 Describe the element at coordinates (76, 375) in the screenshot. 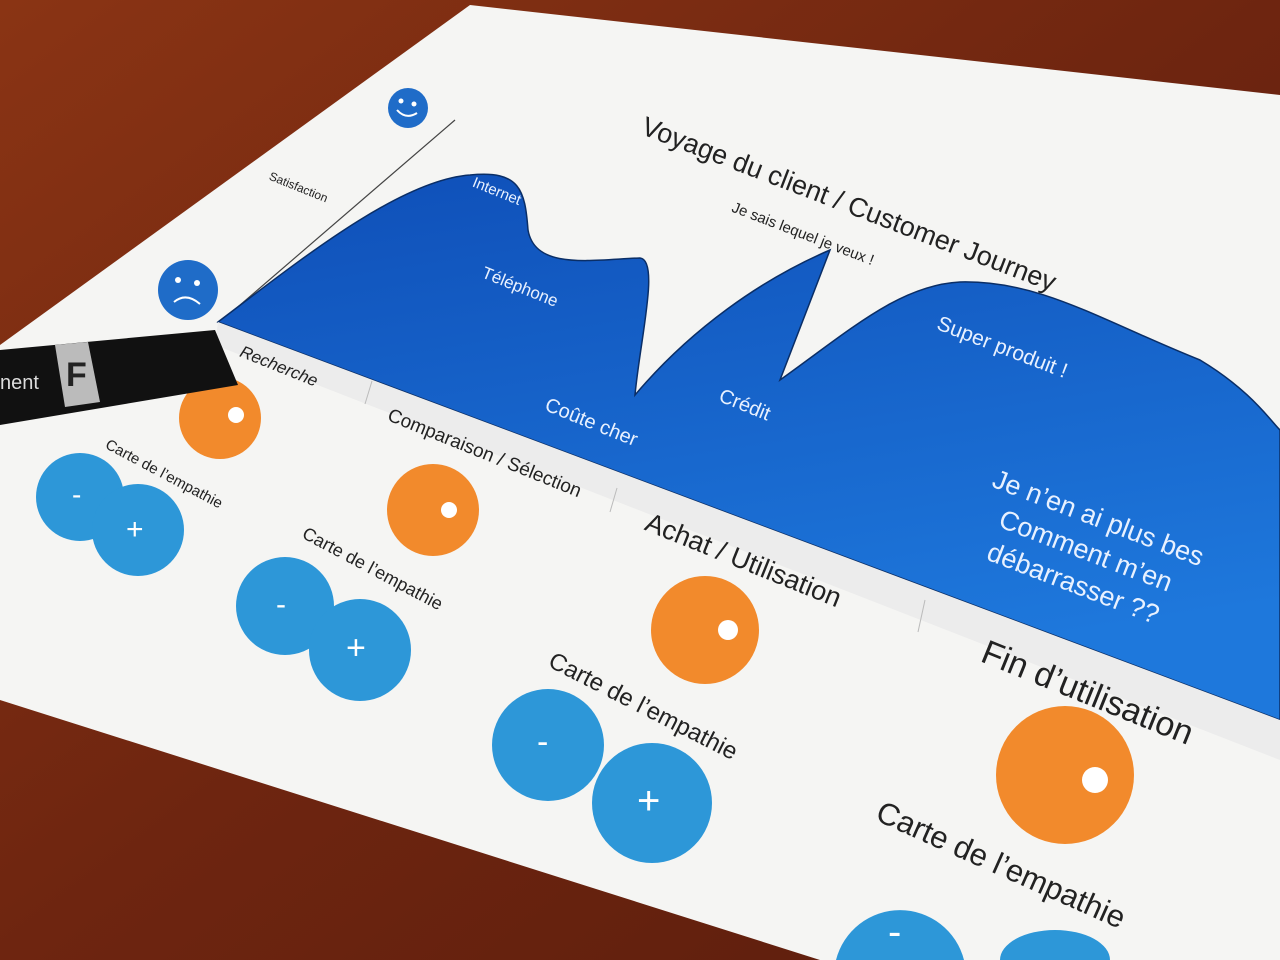

I see `marker-letter: F` at that location.